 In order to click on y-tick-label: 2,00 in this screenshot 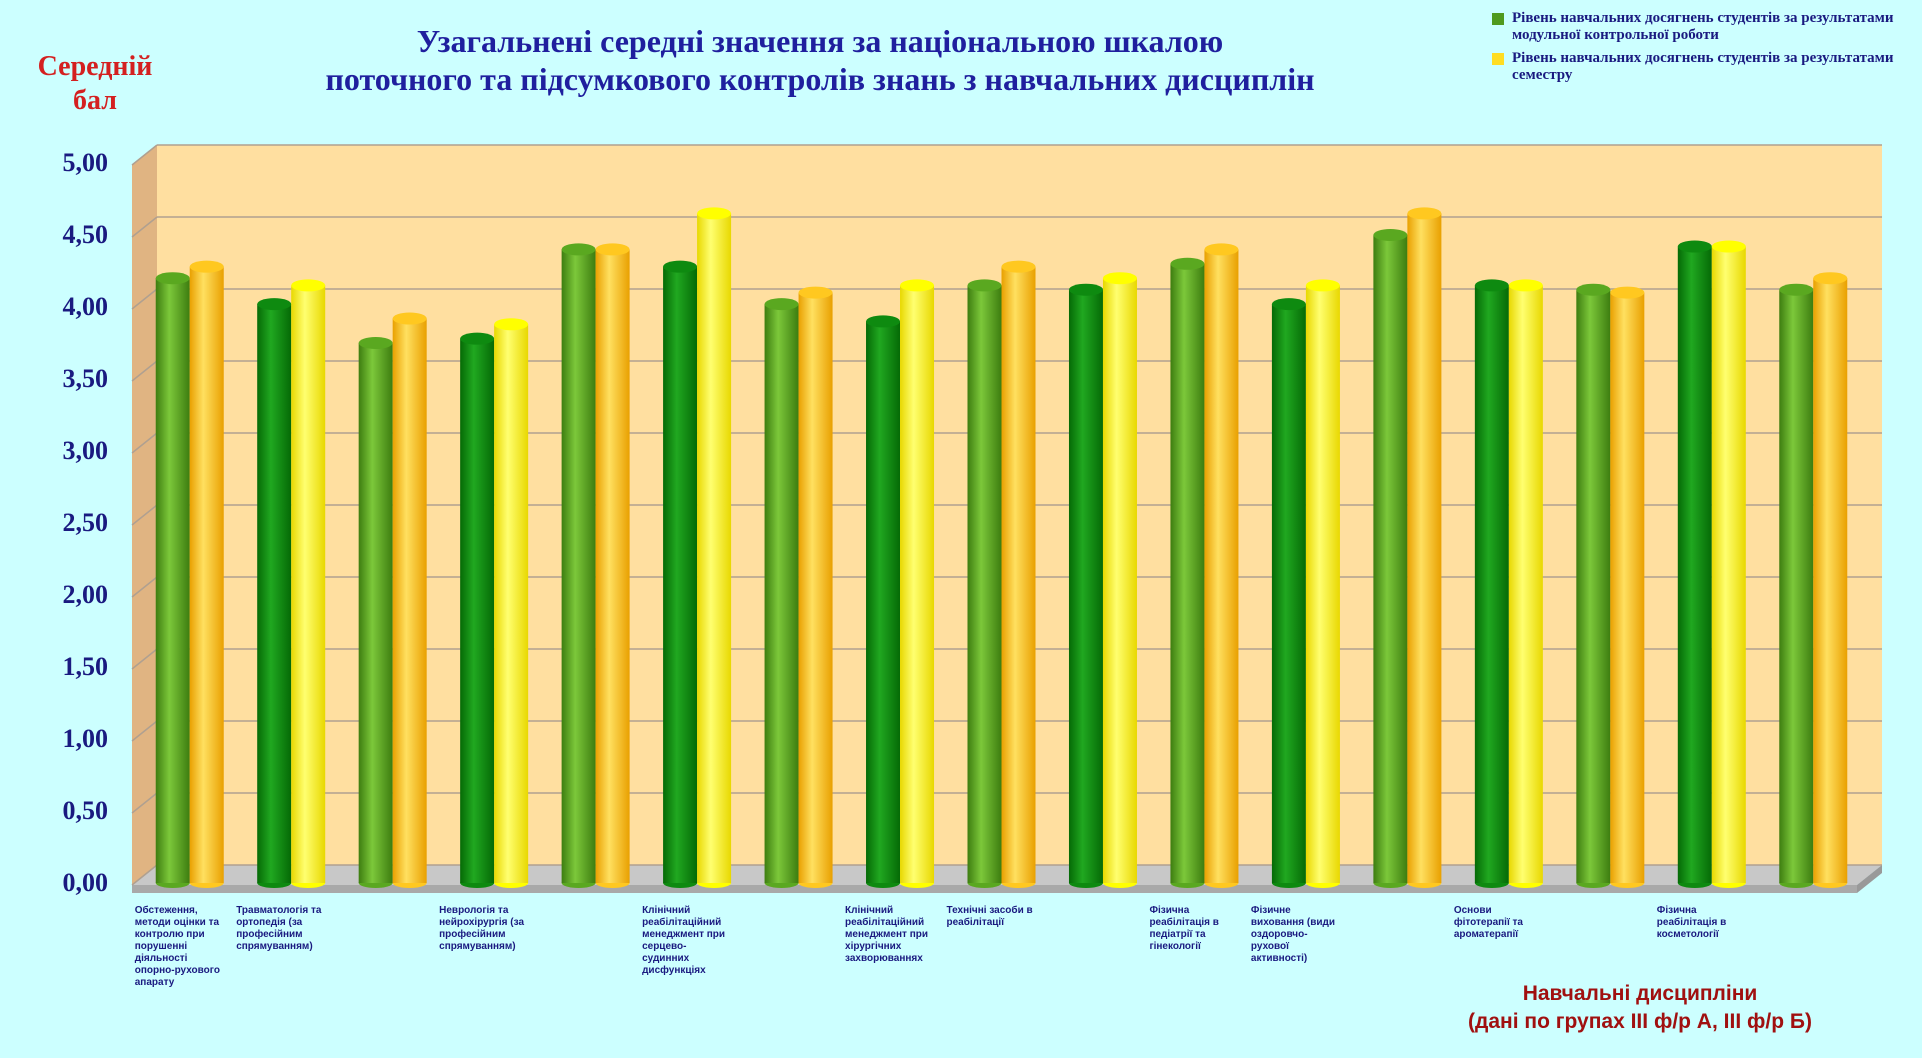, I will do `click(86, 594)`.